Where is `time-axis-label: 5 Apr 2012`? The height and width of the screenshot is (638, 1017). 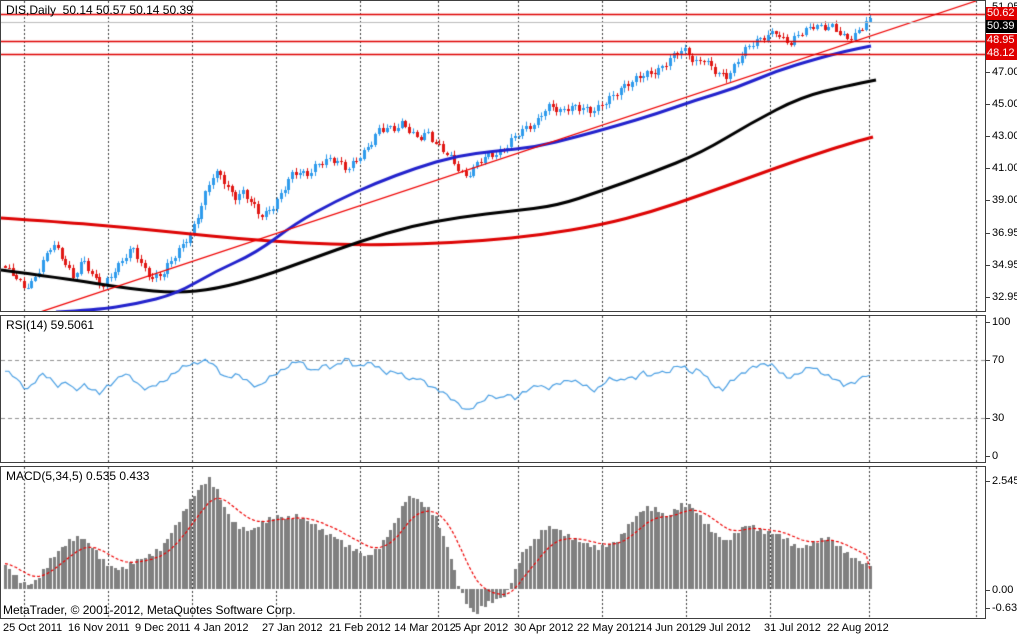
time-axis-label: 5 Apr 2012 is located at coordinates (482, 628).